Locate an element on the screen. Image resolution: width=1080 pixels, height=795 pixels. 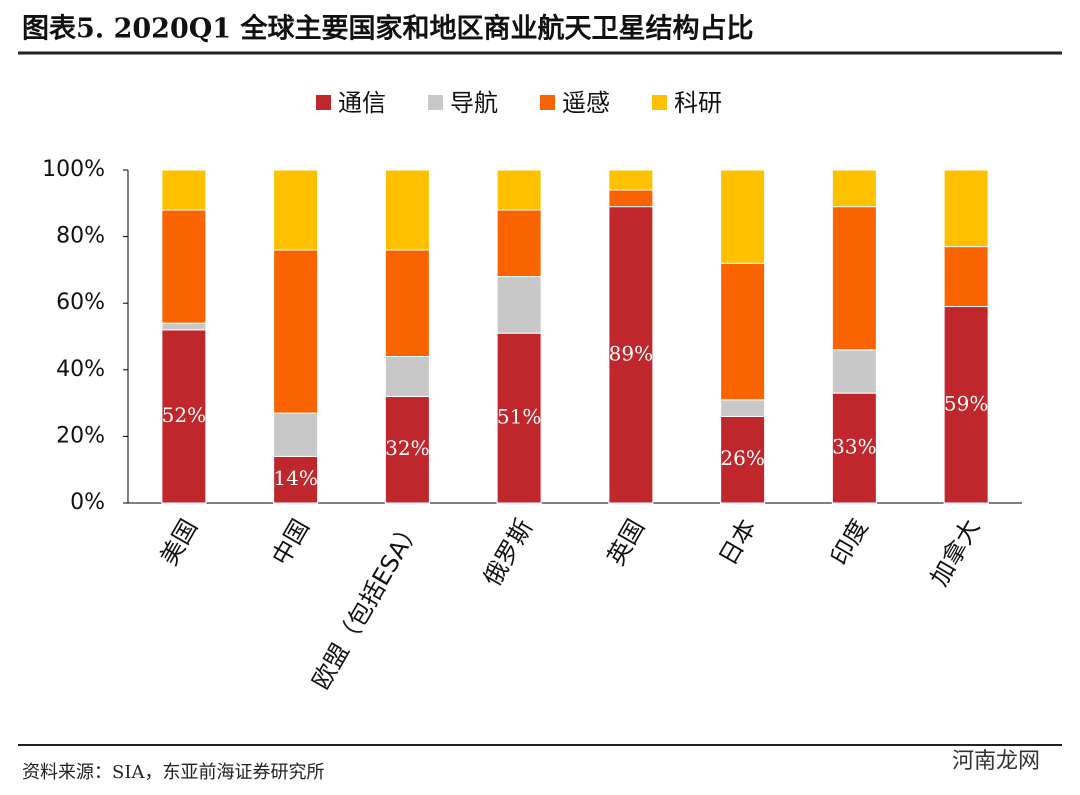
value-label: 89% is located at coordinates (631, 353).